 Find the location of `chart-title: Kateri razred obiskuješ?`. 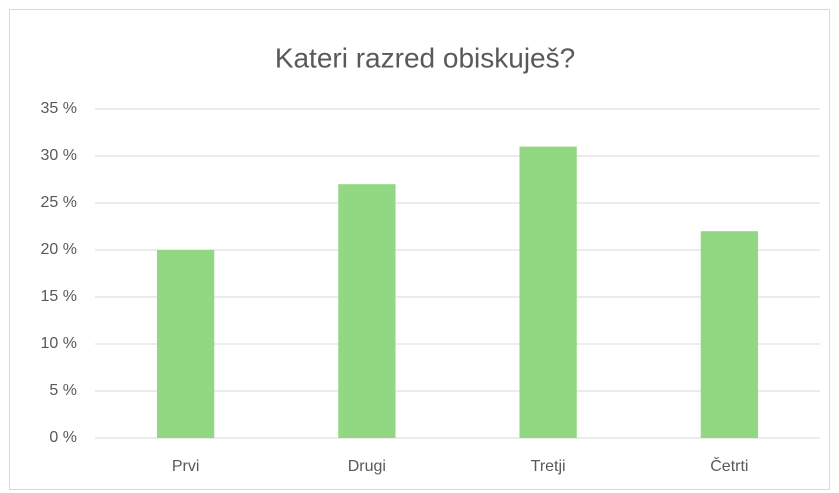

chart-title: Kateri razred obiskuješ? is located at coordinates (425, 57).